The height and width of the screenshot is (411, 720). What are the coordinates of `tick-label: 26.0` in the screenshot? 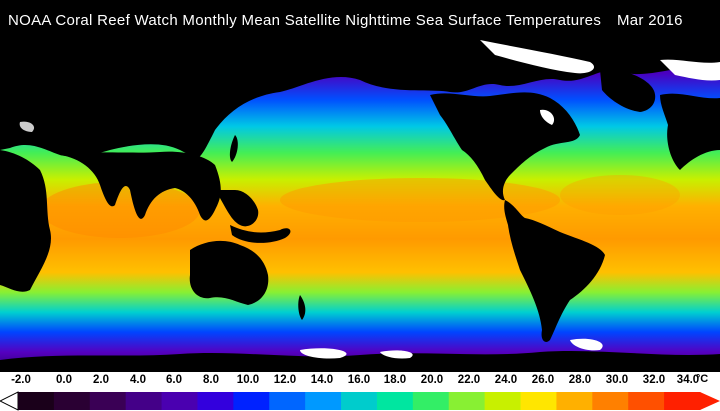 It's located at (543, 380).